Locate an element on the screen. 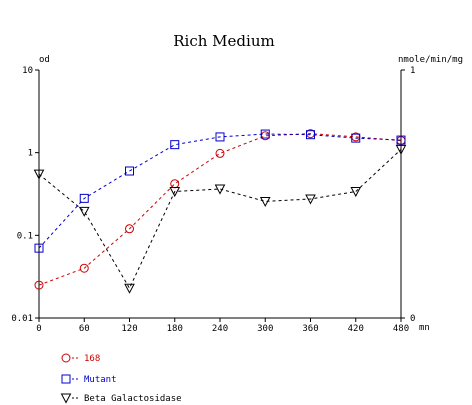 This screenshot has height=405, width=472. legend-item: Beta Galactosidase is located at coordinates (121, 398).